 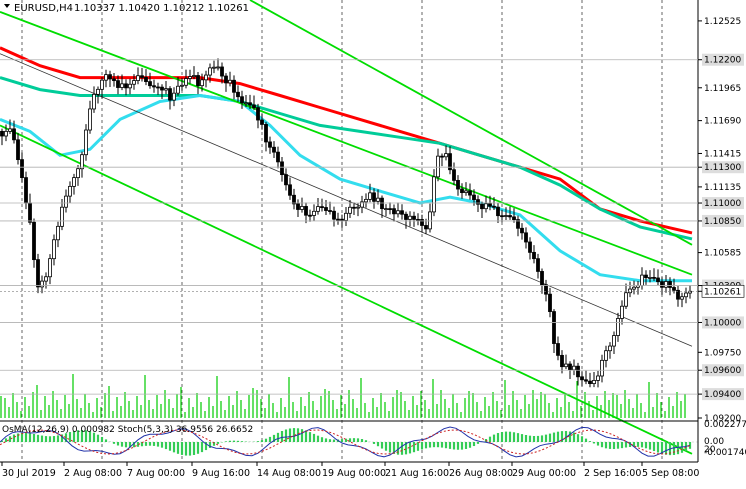 I want to click on time-tick-label: 30 Jul 2019, so click(x=29, y=473).